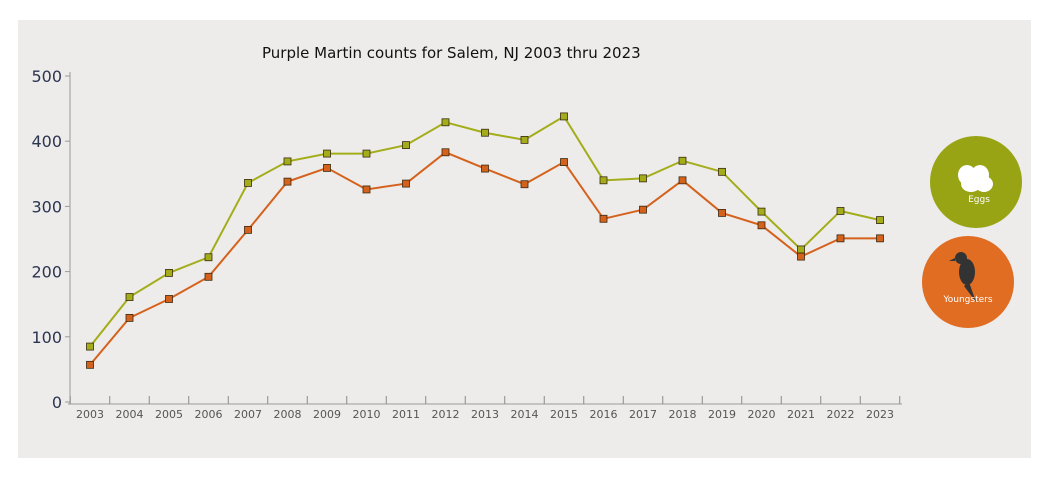 This screenshot has width=1046, height=479. Describe the element at coordinates (327, 414) in the screenshot. I see `x-tick-label: 2009` at that location.